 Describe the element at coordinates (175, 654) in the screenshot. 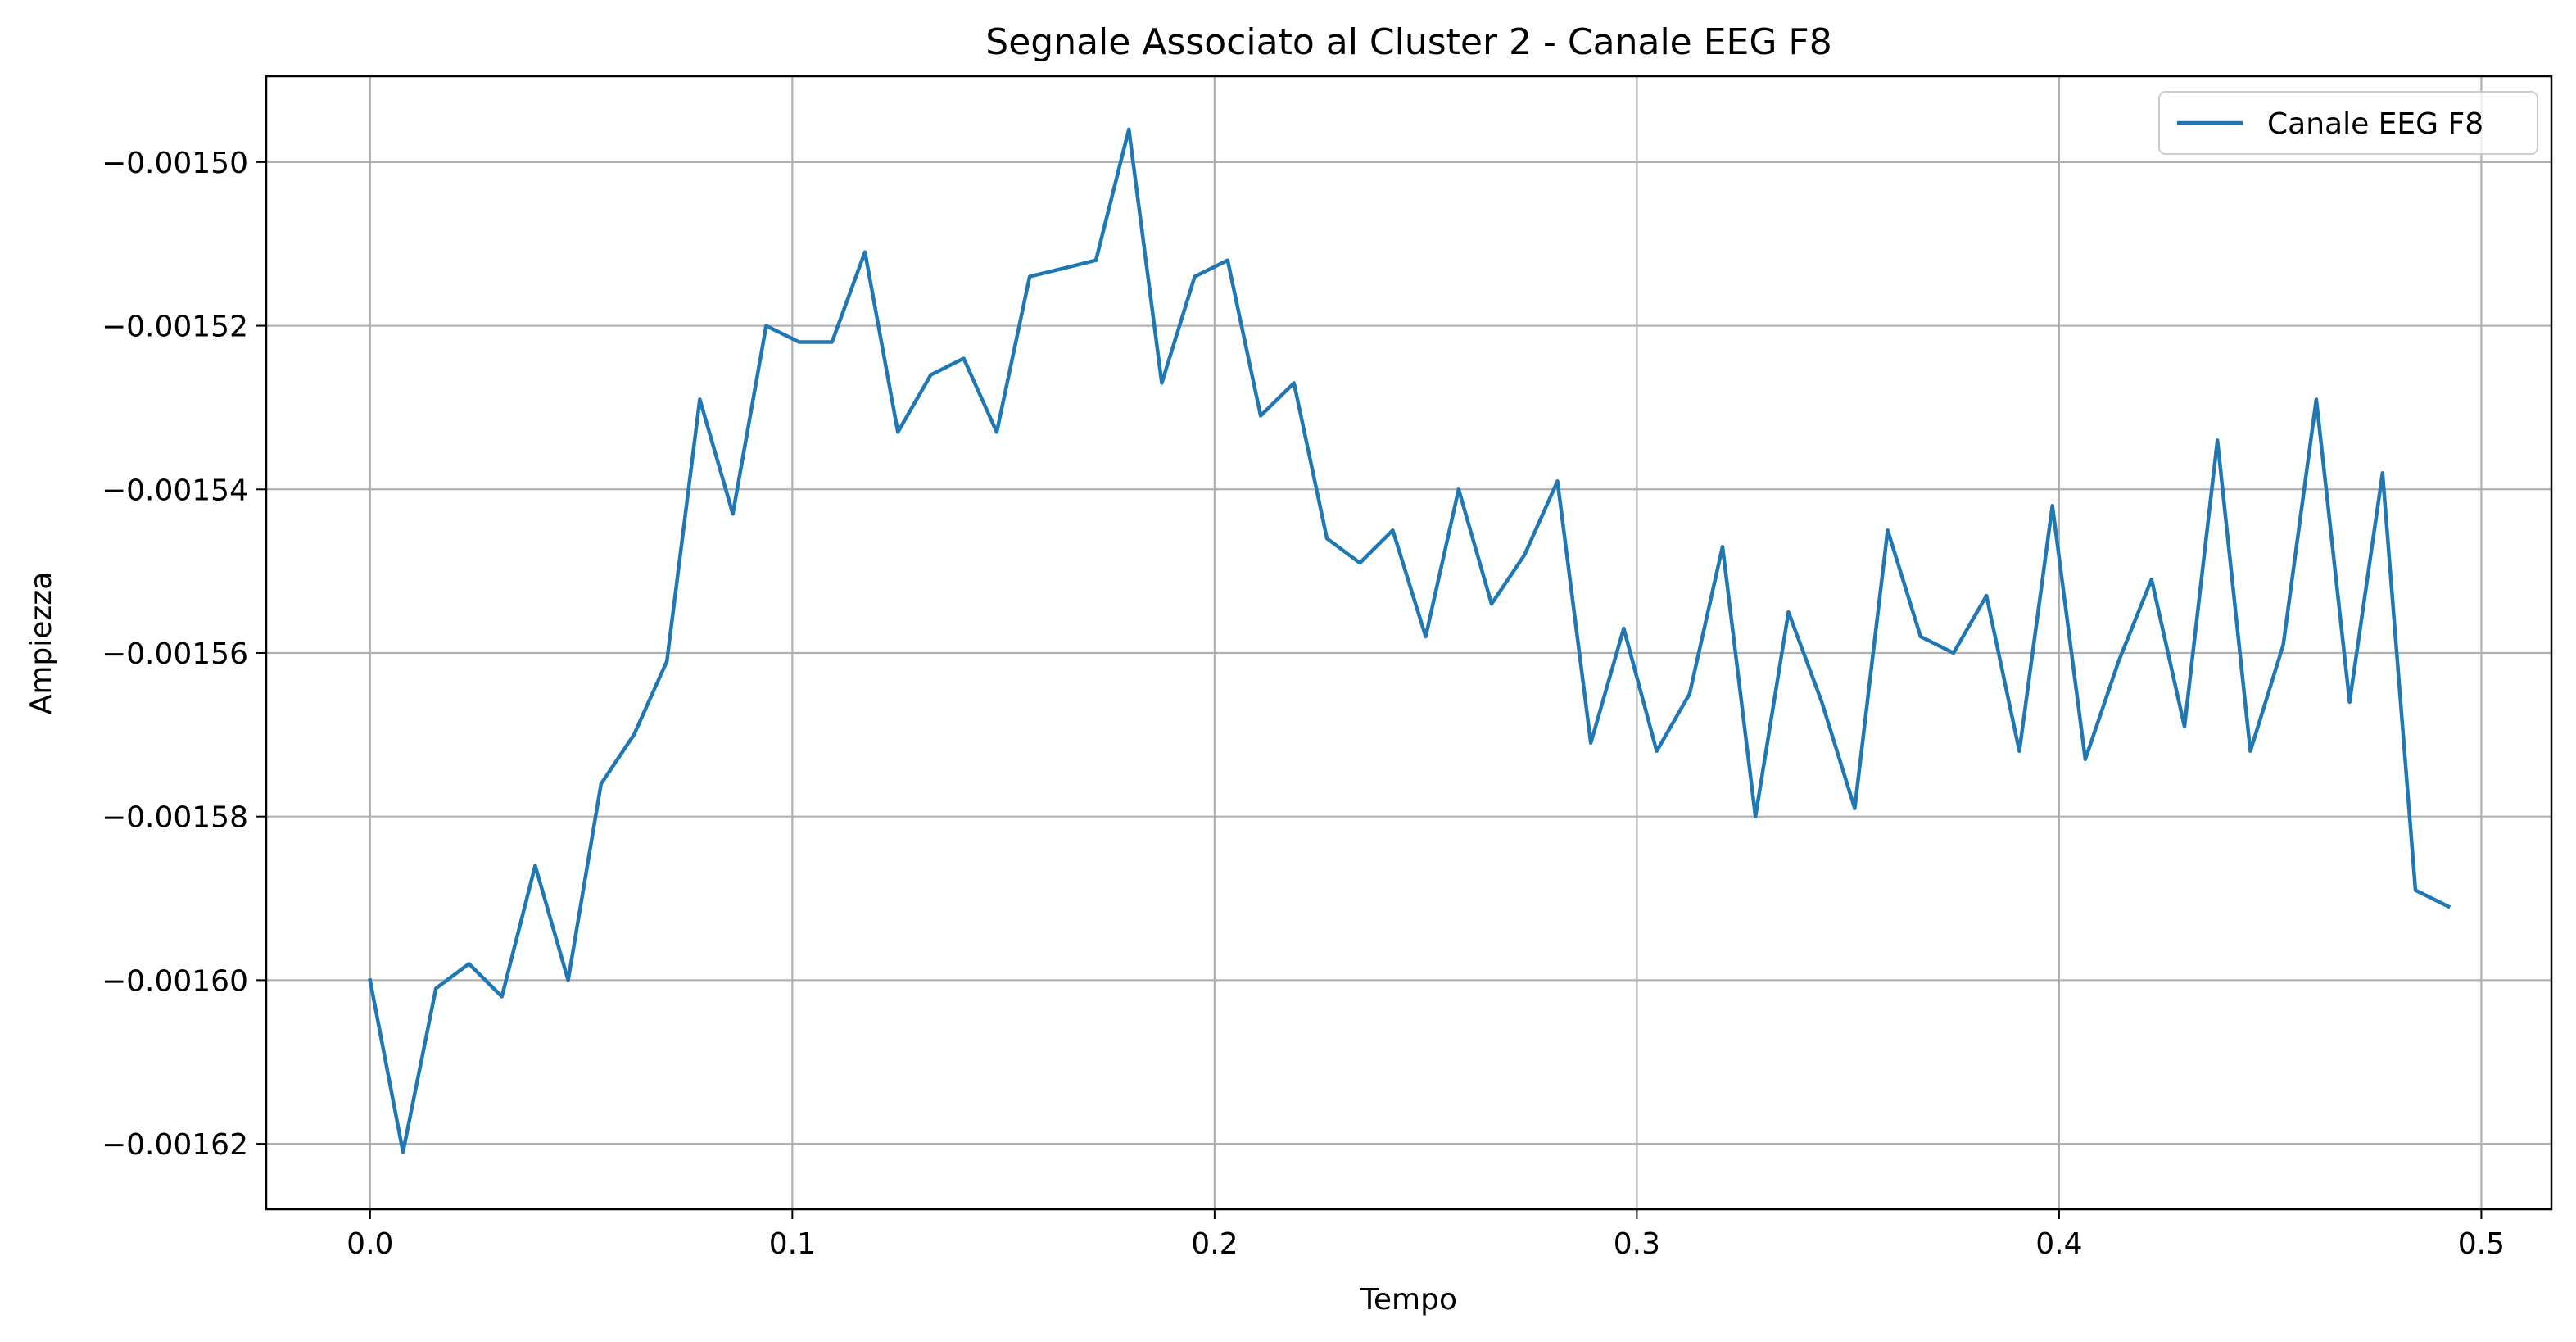

I see `y-tick-label: −0.00156` at that location.